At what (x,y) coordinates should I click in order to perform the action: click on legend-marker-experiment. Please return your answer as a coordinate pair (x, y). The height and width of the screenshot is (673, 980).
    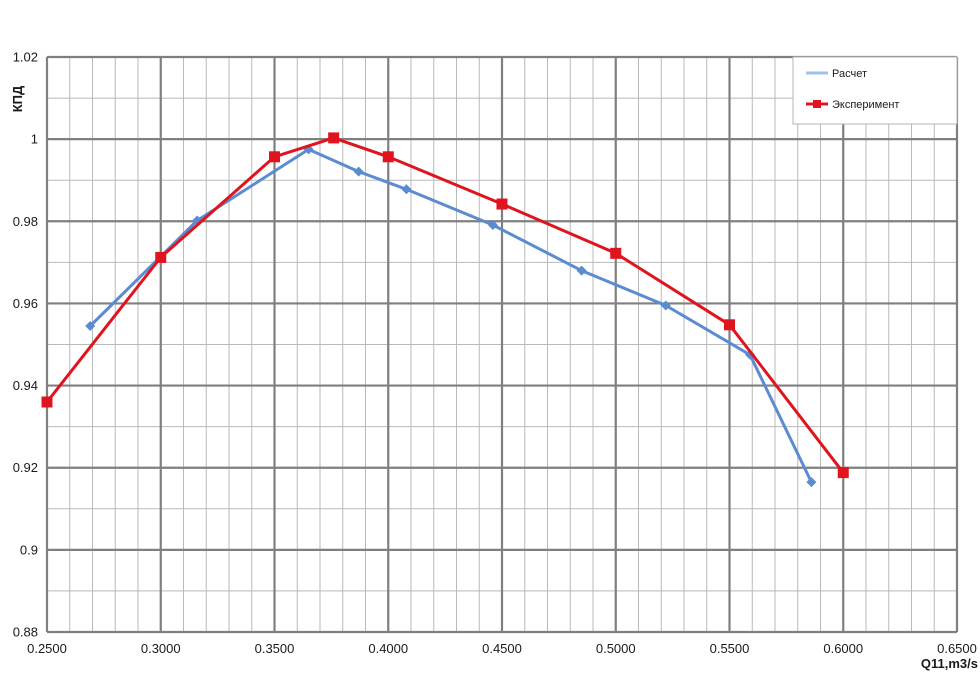
    Looking at the image, I should click on (817, 104).